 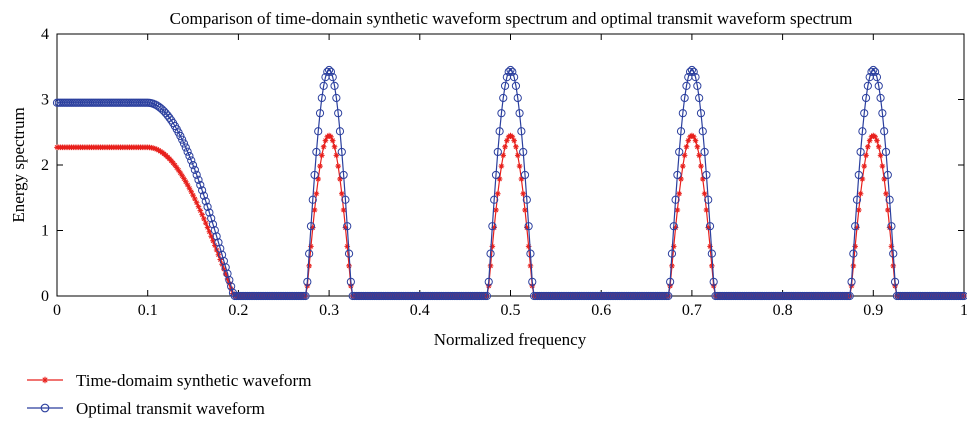 I want to click on legend-item: Time-domaim synthetic waveform, so click(x=169, y=380).